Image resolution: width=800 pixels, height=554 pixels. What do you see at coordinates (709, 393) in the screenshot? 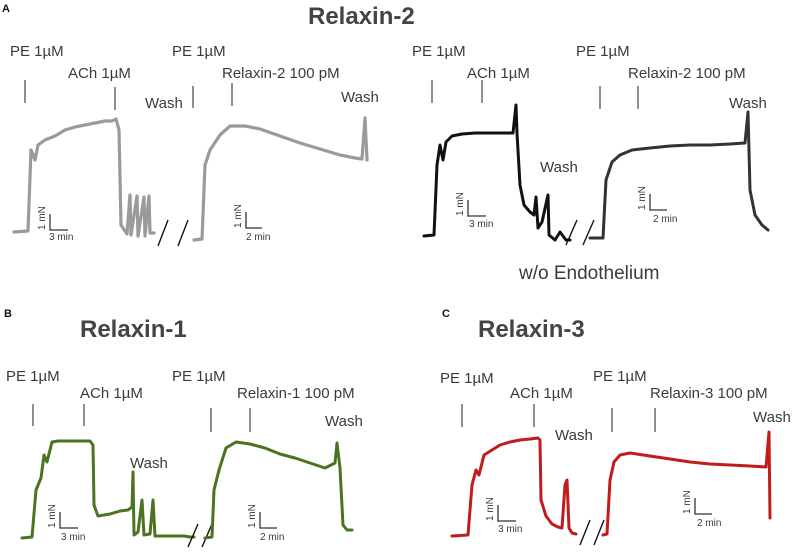
I see `label-relaxin: Relaxin-3 100 pM` at bounding box center [709, 393].